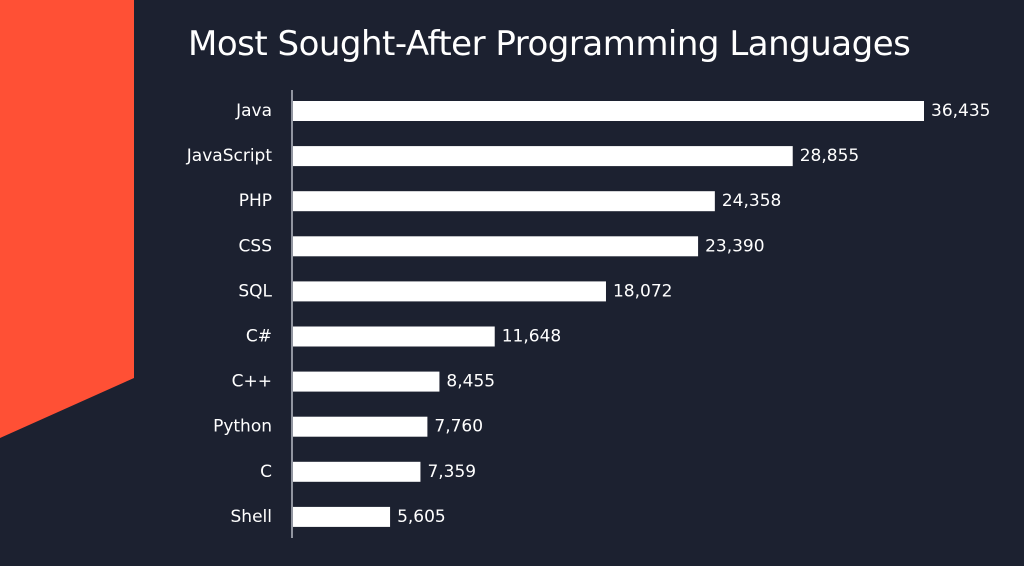 This screenshot has width=1024, height=566. Describe the element at coordinates (421, 517) in the screenshot. I see `value-label-shell: 5,605` at that location.